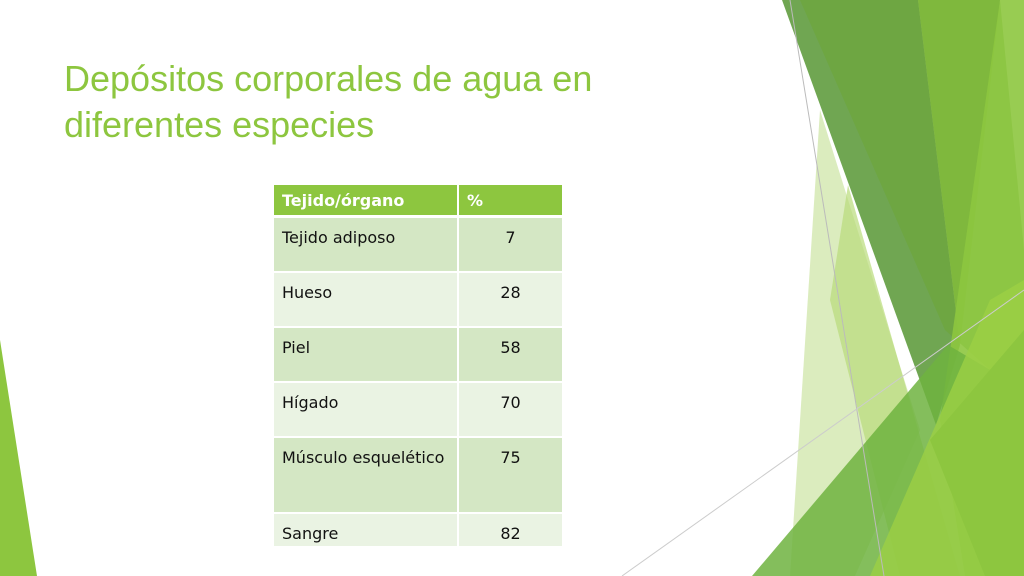 Image resolution: width=1024 pixels, height=576 pixels. Describe the element at coordinates (510, 244) in the screenshot. I see `percent-cell: 7` at that location.